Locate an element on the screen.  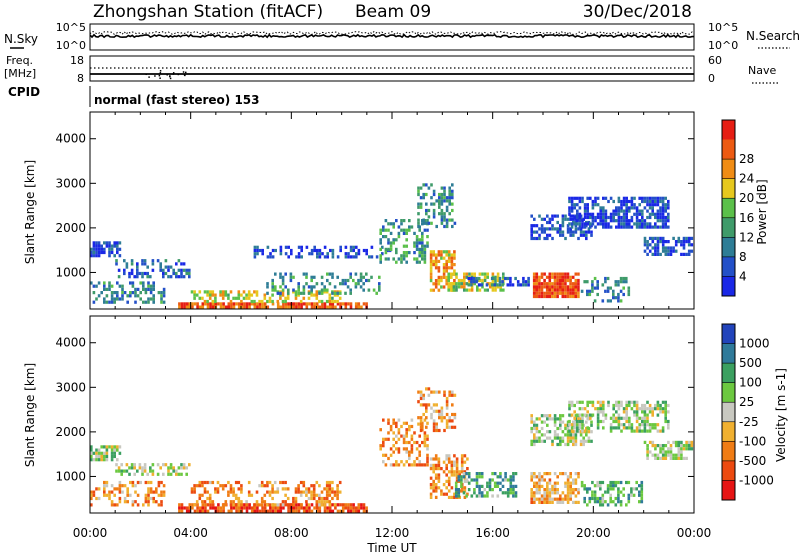
freq-traces is located at coordinates (392, 73).